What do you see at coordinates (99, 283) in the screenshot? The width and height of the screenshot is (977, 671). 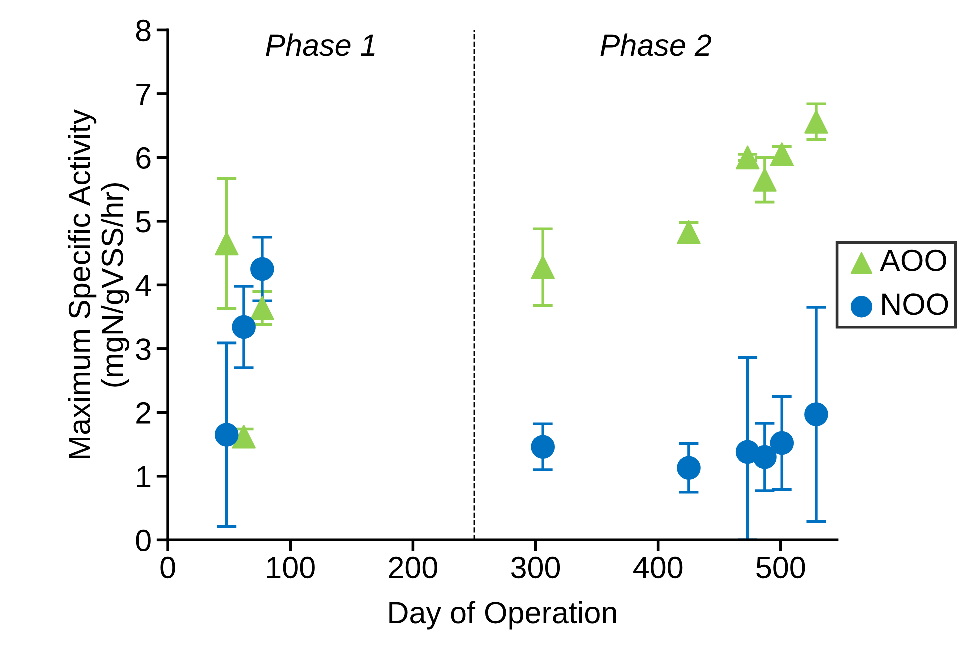 I see `y-axis-title: Maximum Specific Activity (mgN/gVSS/hr)` at bounding box center [99, 283].